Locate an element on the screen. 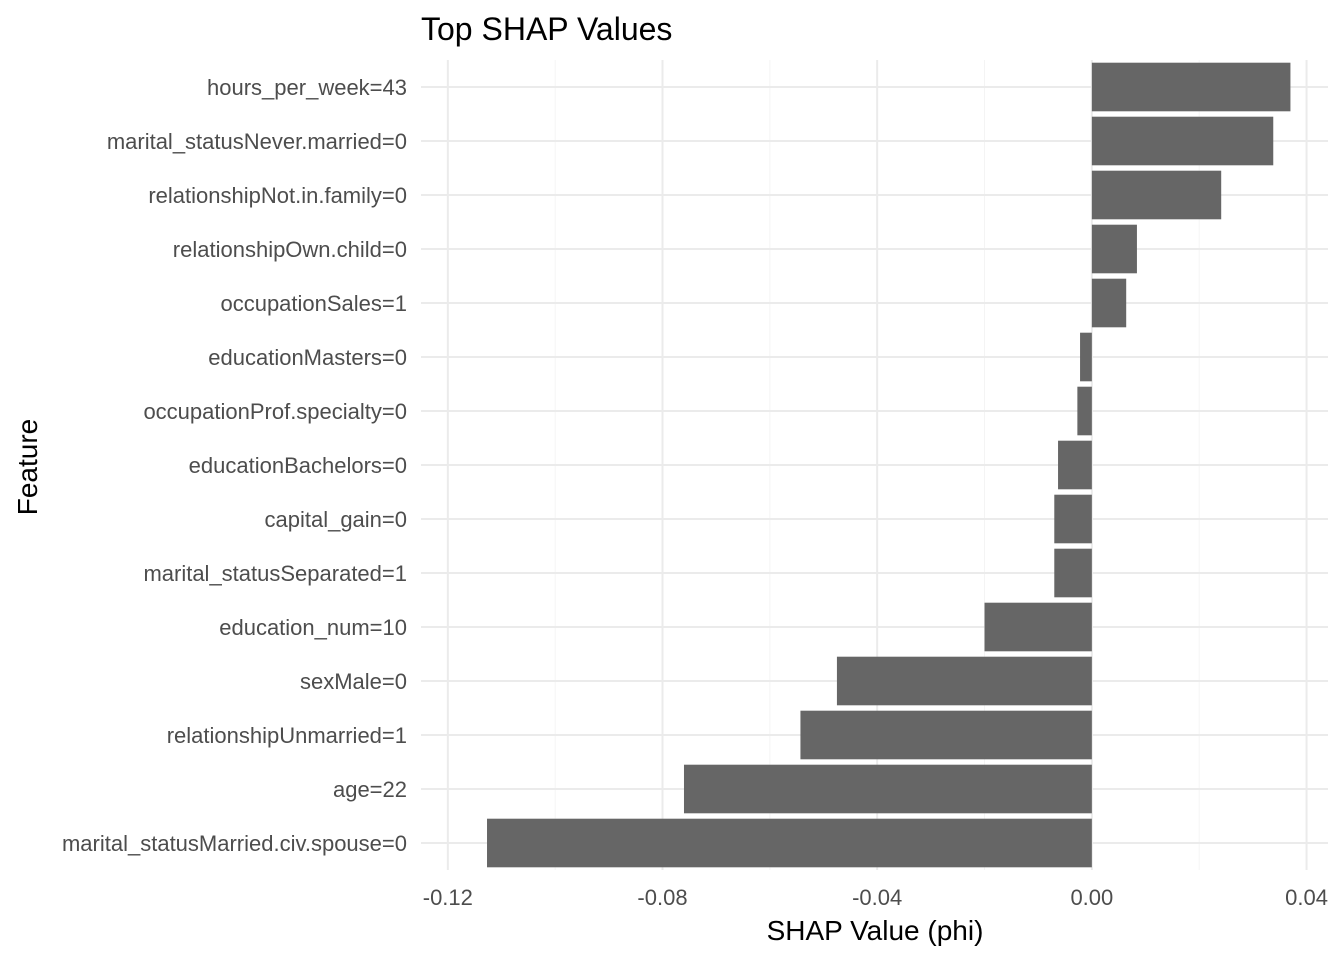  y-tick-label: educationMasters=0 is located at coordinates (307, 357).